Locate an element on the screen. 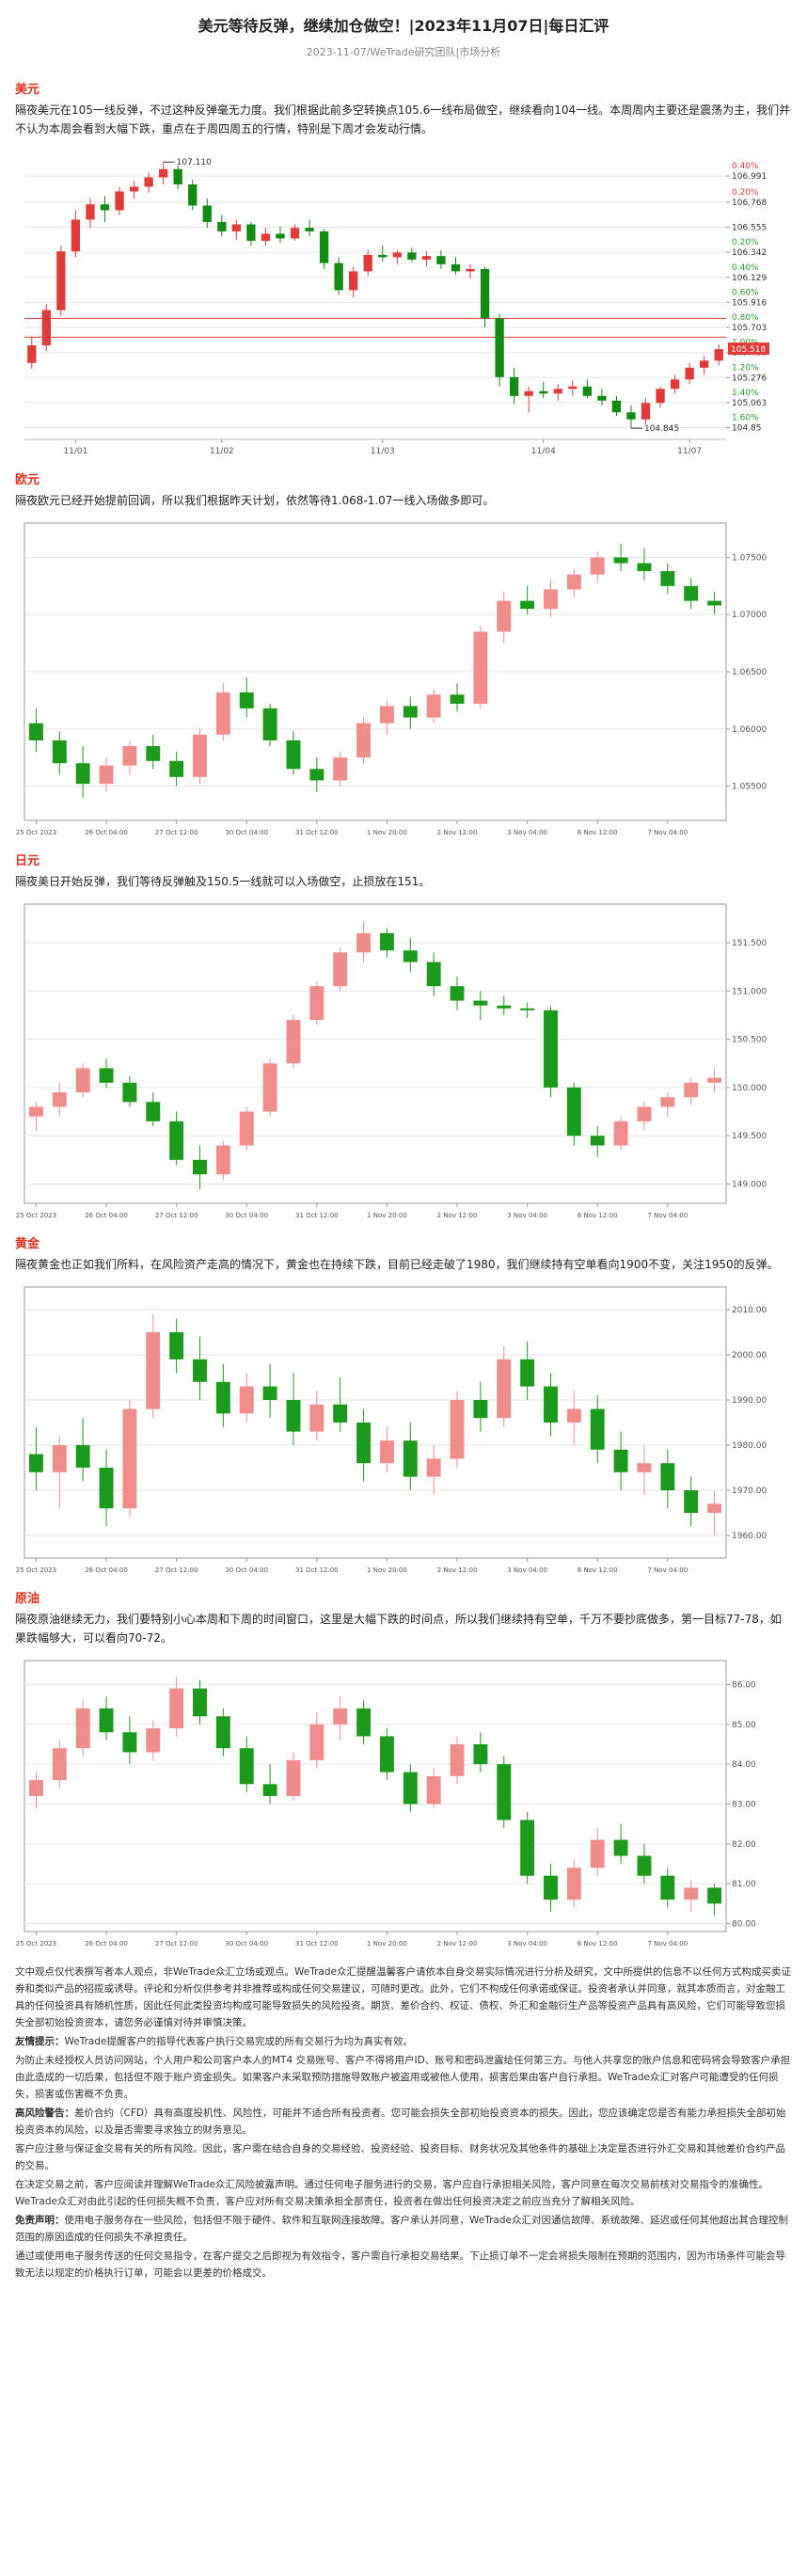 The width and height of the screenshot is (807, 2576). x-tick-label: 7 Nov 04:00 is located at coordinates (667, 1215).